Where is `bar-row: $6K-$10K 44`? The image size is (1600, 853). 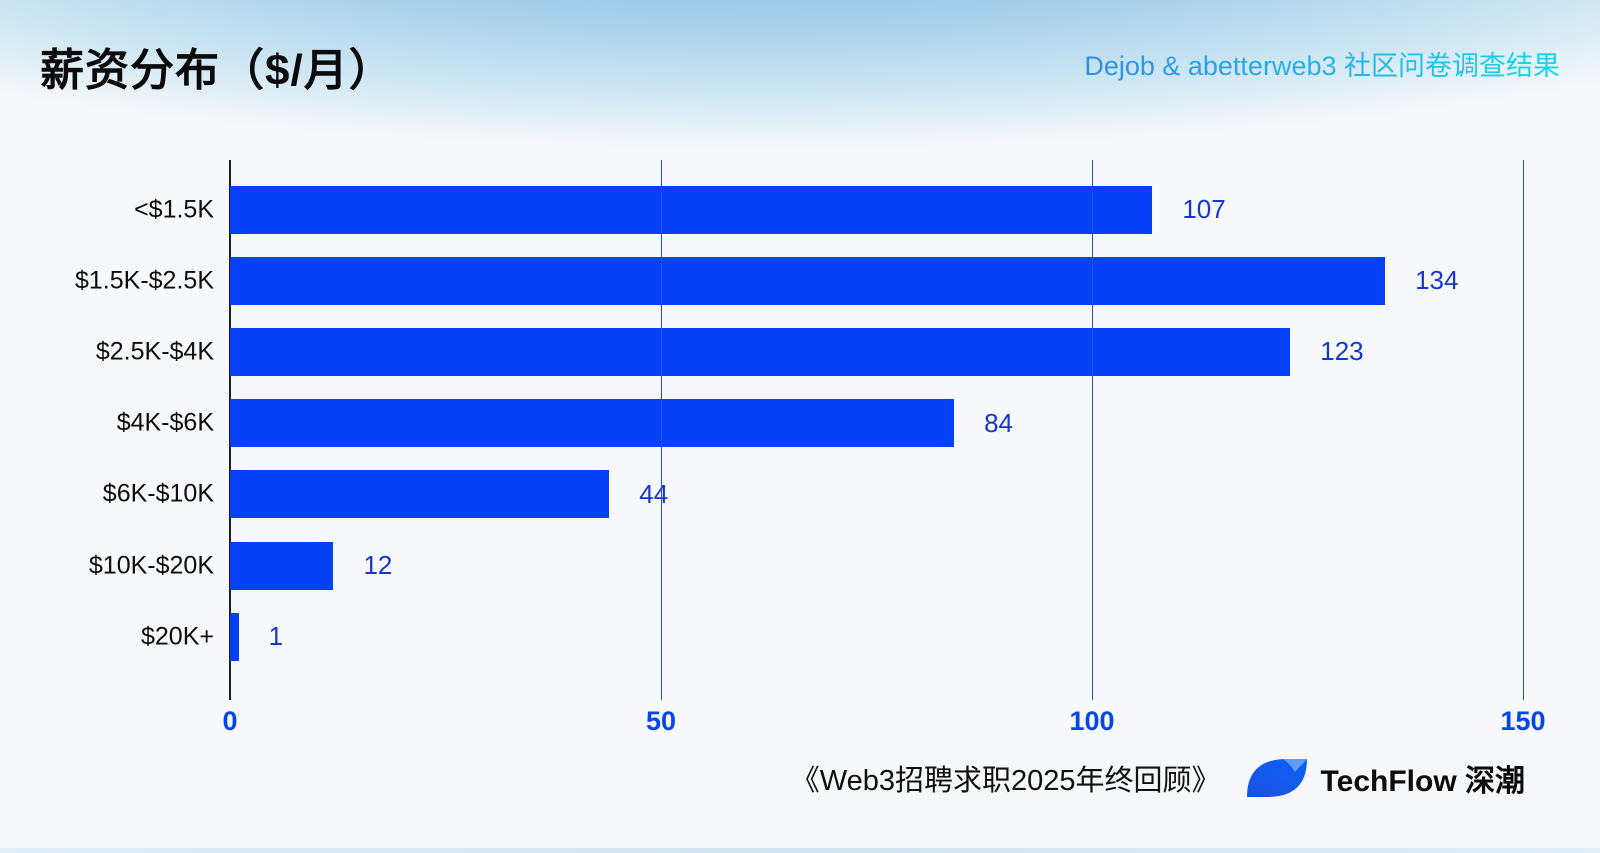
bar-row: $6K-$10K 44 is located at coordinates (813, 494).